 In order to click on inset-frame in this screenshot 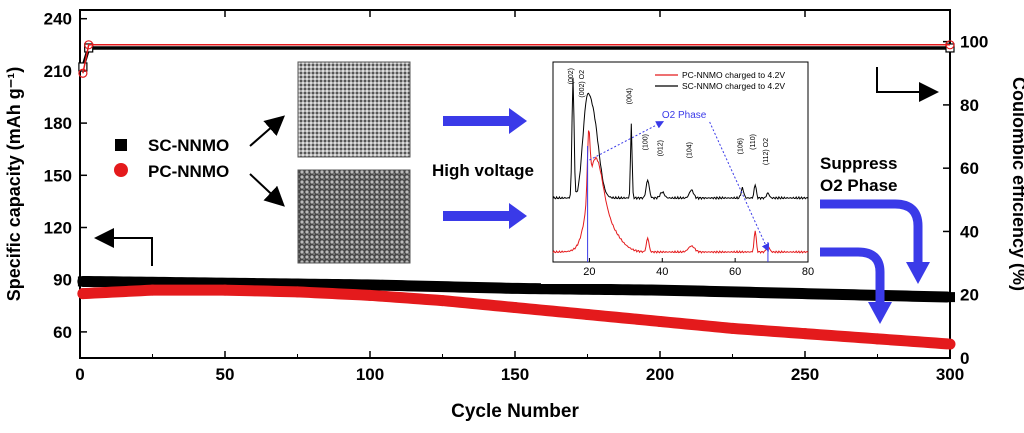, I will do `click(680, 162)`.